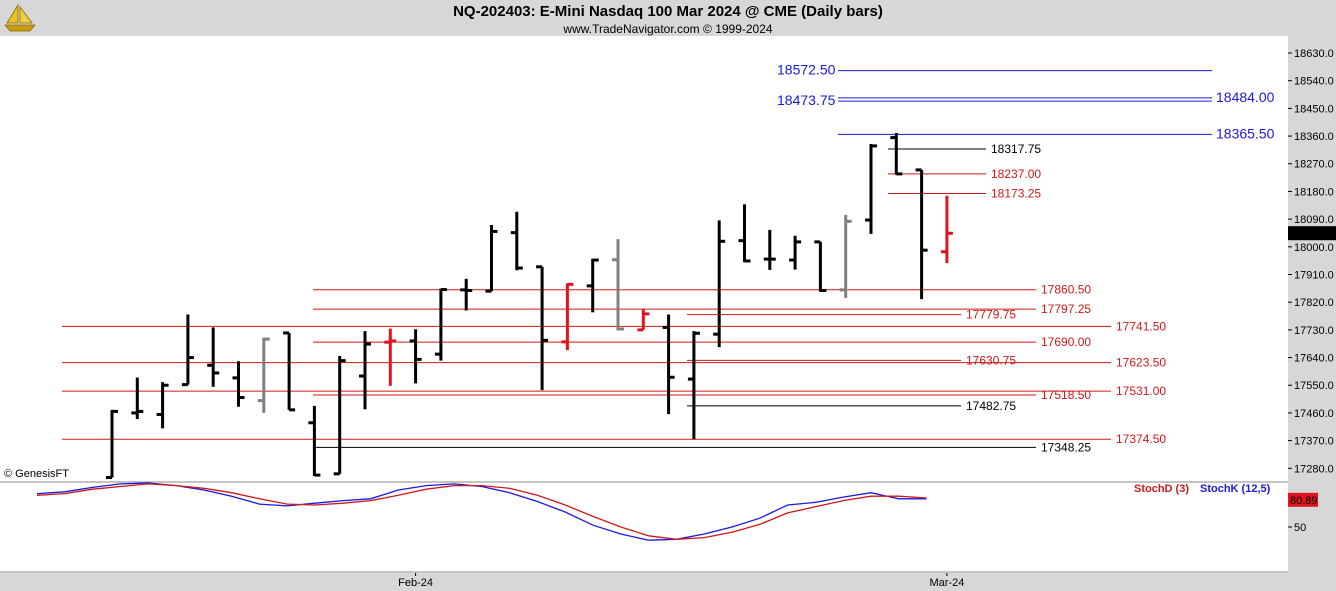  Describe the element at coordinates (20, 17) in the screenshot. I see `sailboat-logo-icon` at that location.